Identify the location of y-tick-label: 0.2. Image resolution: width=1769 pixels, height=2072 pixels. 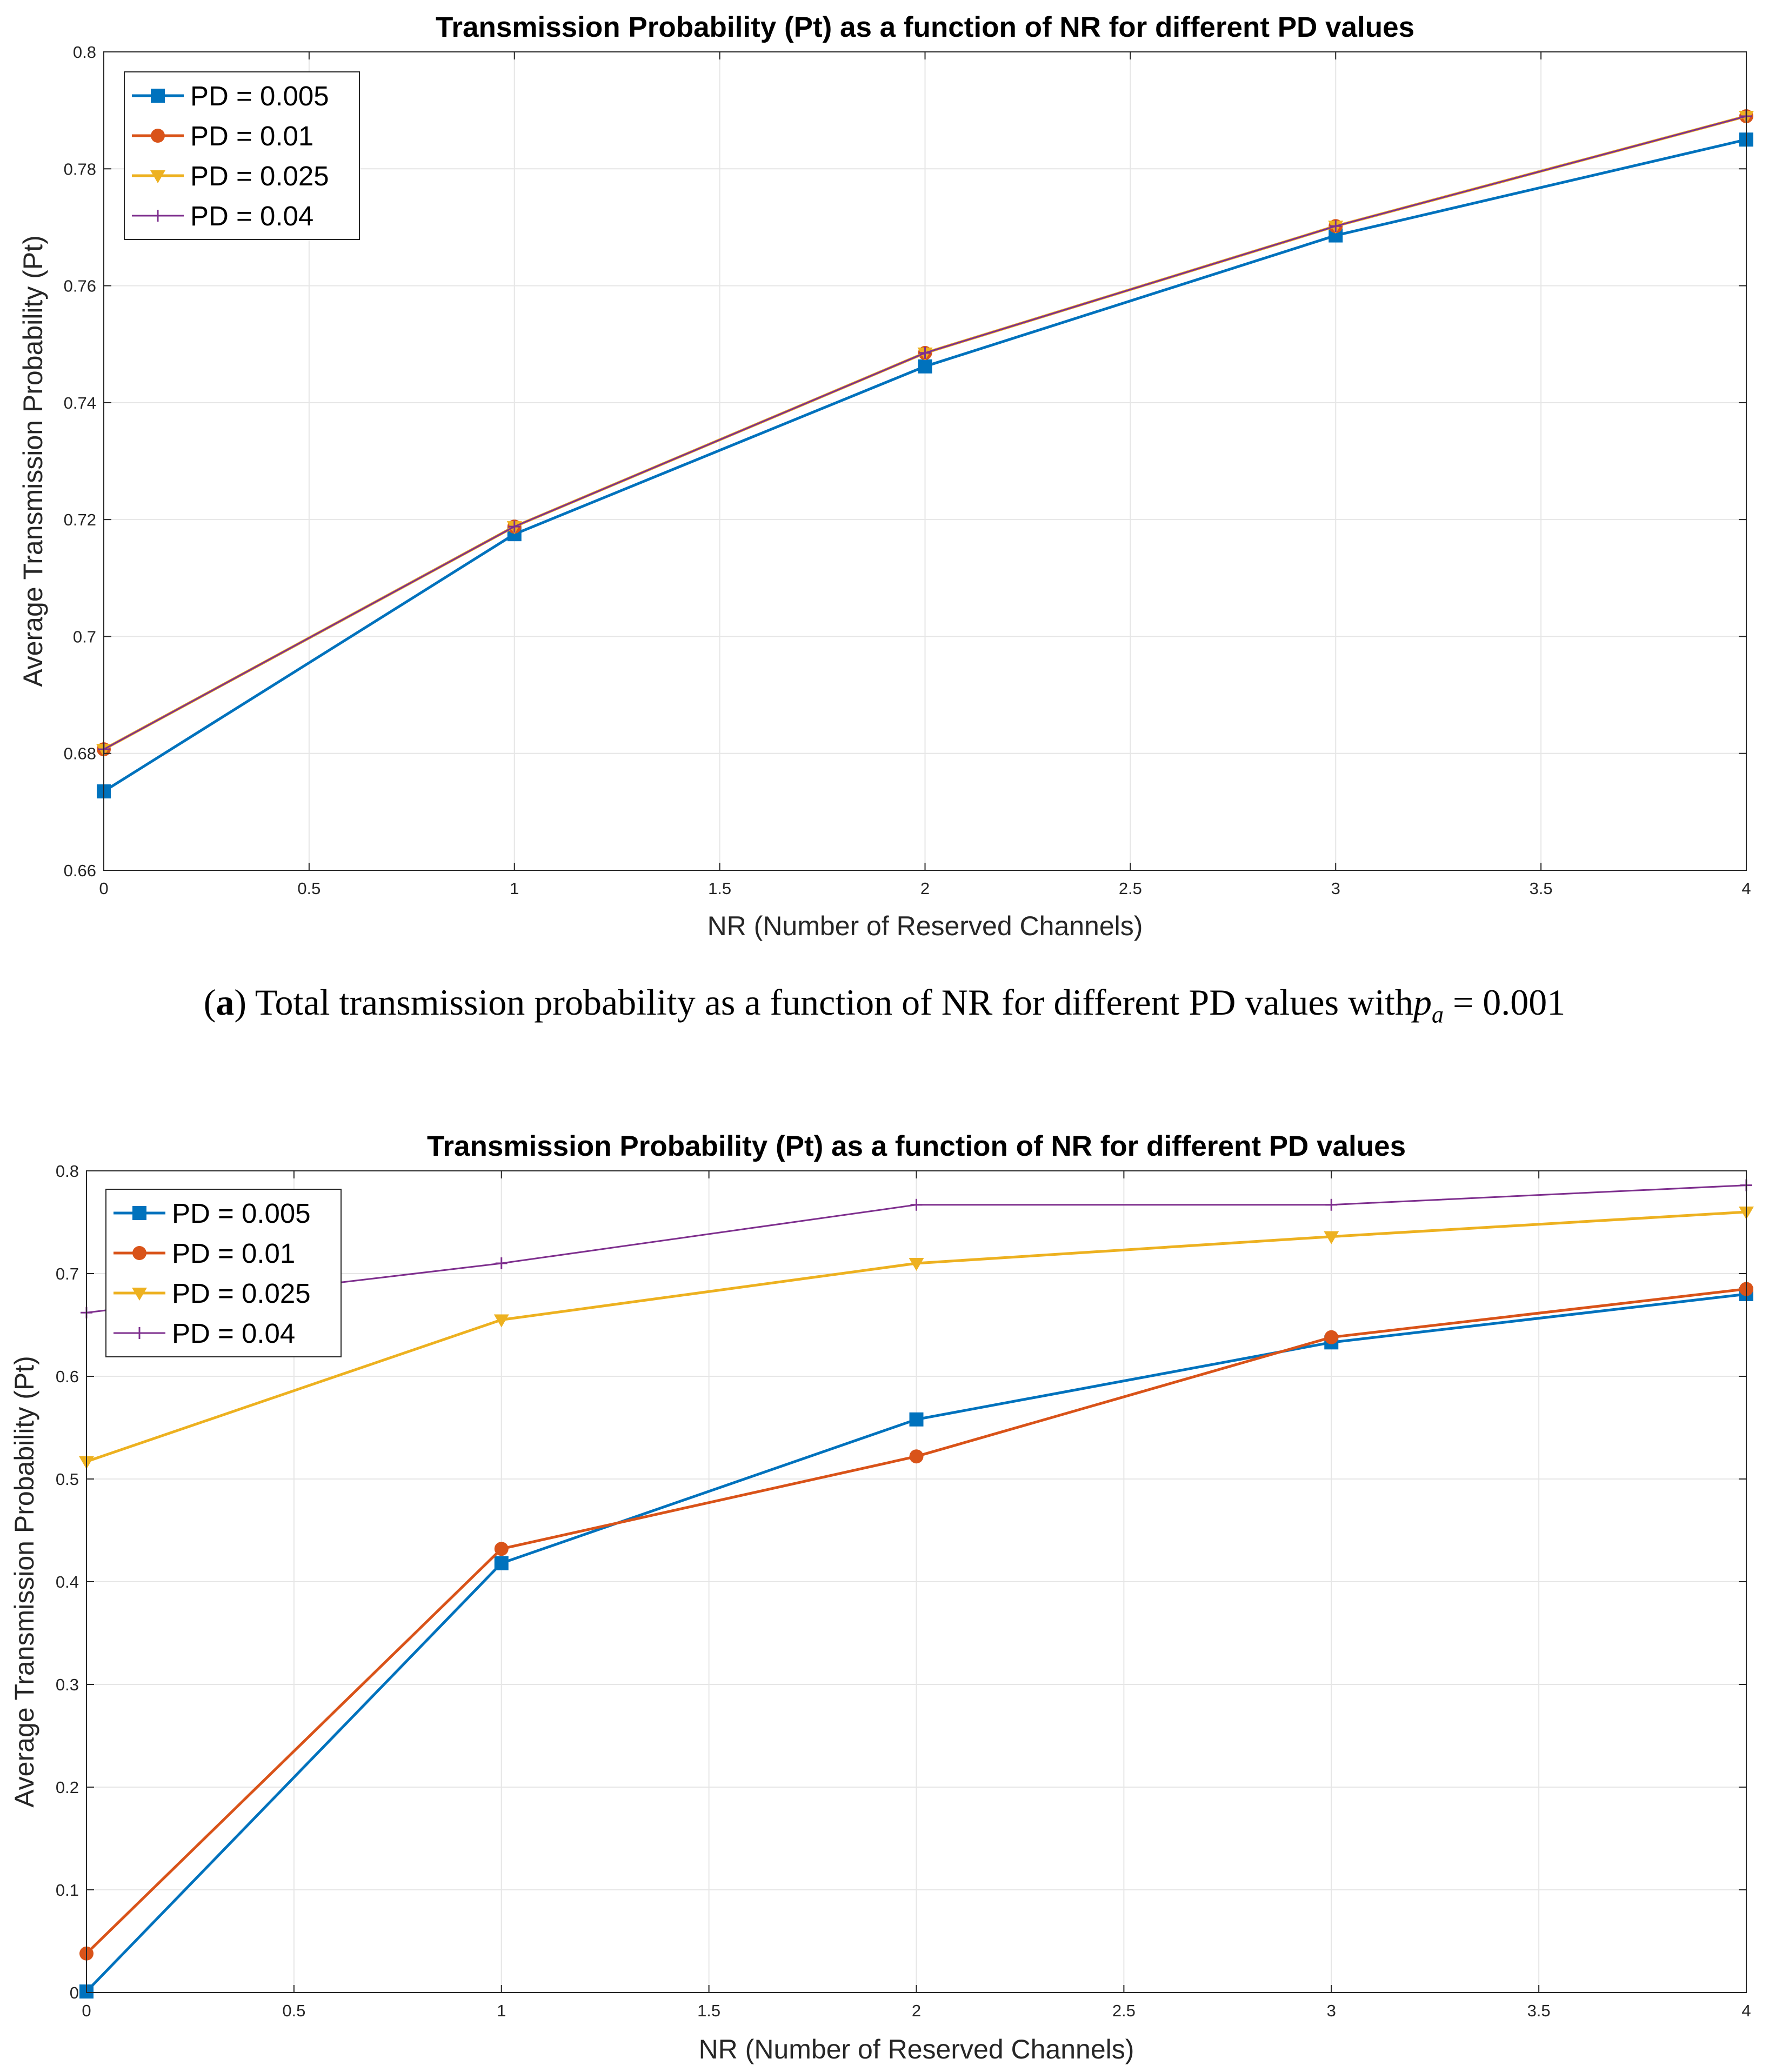
(67, 1787).